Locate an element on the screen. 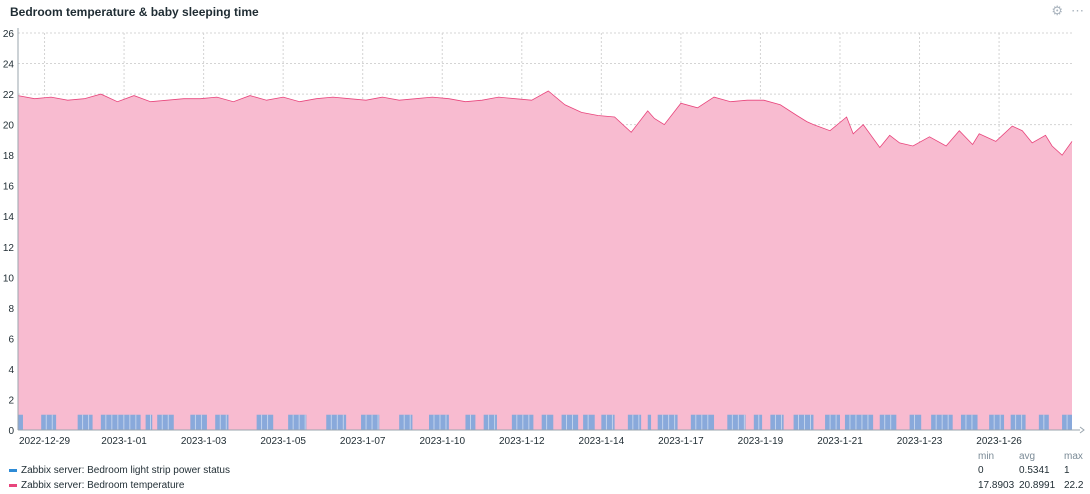 The height and width of the screenshot is (494, 1090). x-tick-label: 2023-1-23 is located at coordinates (920, 441).